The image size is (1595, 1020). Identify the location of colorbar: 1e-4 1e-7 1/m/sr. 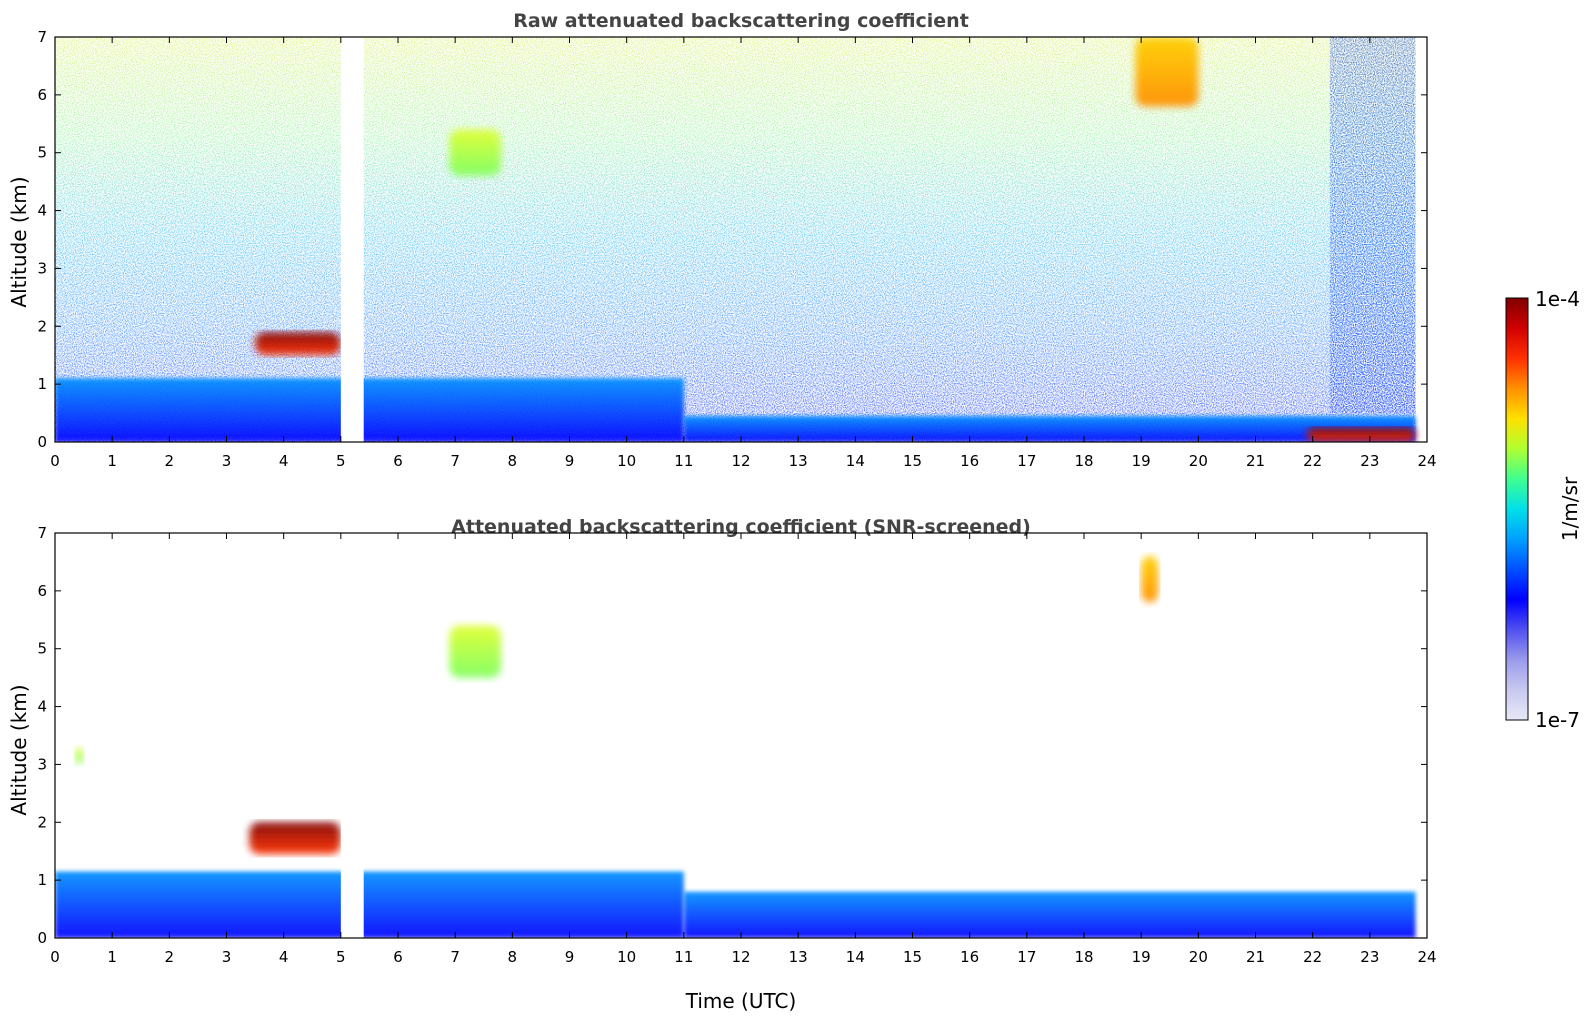
(1543, 509).